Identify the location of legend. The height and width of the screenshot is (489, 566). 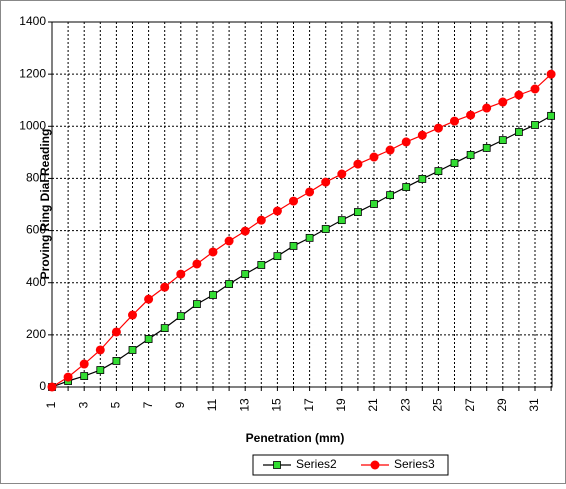
(350, 465).